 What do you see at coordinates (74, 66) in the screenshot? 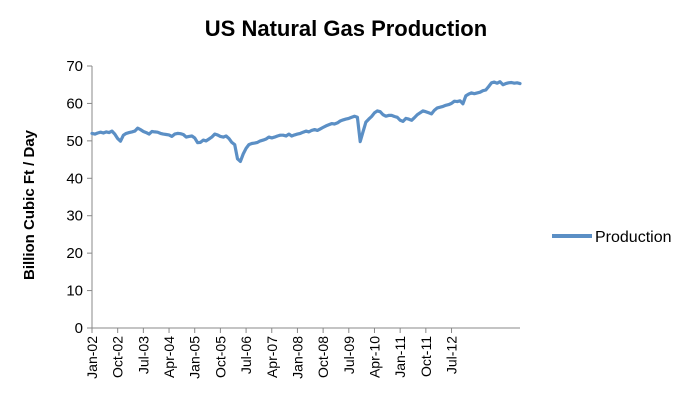
I see `y-tick-label: 70` at bounding box center [74, 66].